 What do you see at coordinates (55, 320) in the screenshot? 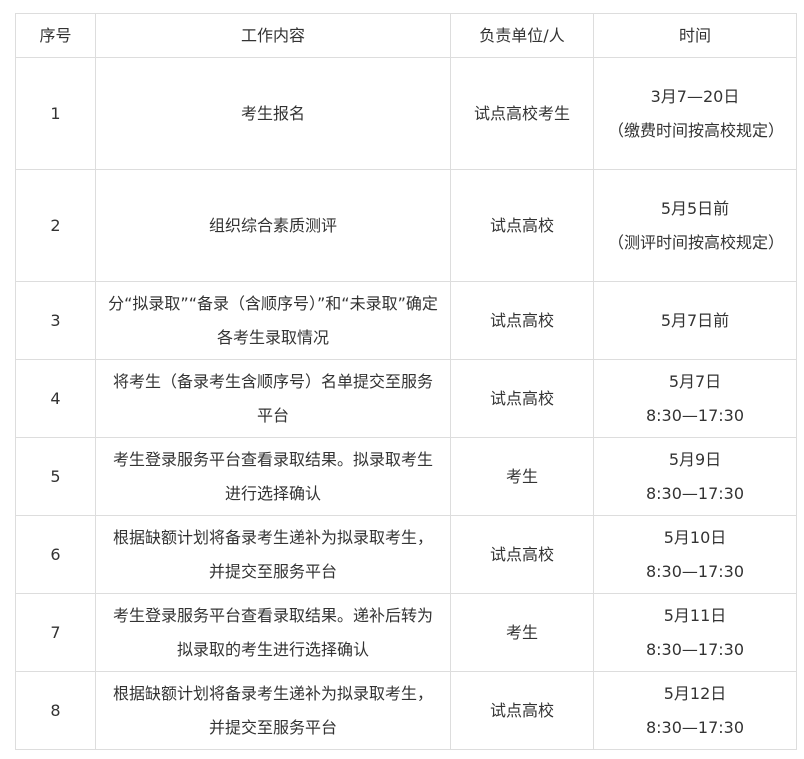
I see `cell-no: 3` at bounding box center [55, 320].